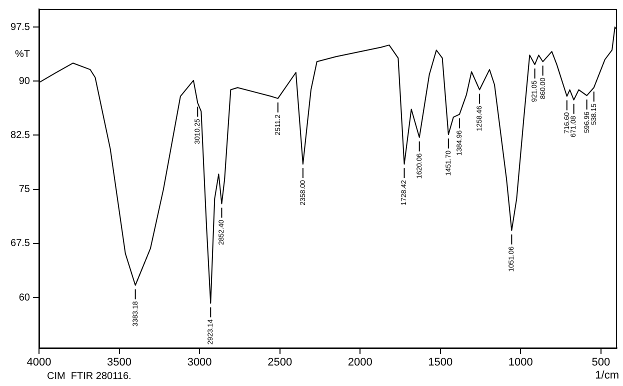 This screenshot has width=623, height=386. I want to click on x-tick-label: 3500, so click(119, 362).